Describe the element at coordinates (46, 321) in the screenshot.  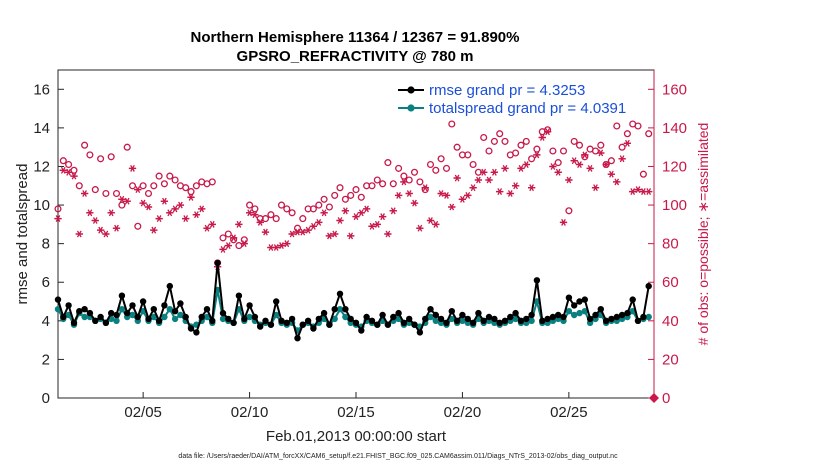
I see `y-left-tick-label: 4` at that location.